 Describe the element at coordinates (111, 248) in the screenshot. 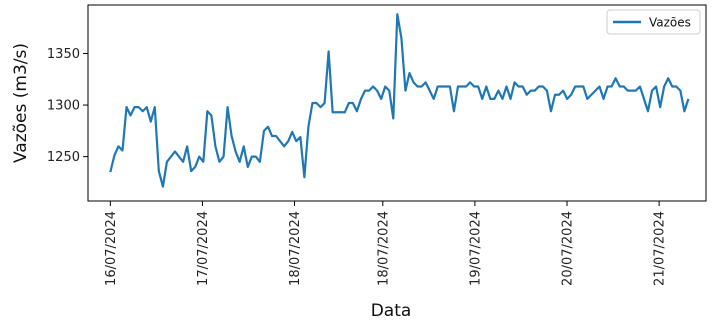

I see `x-tick-label: 16/07/2024` at that location.